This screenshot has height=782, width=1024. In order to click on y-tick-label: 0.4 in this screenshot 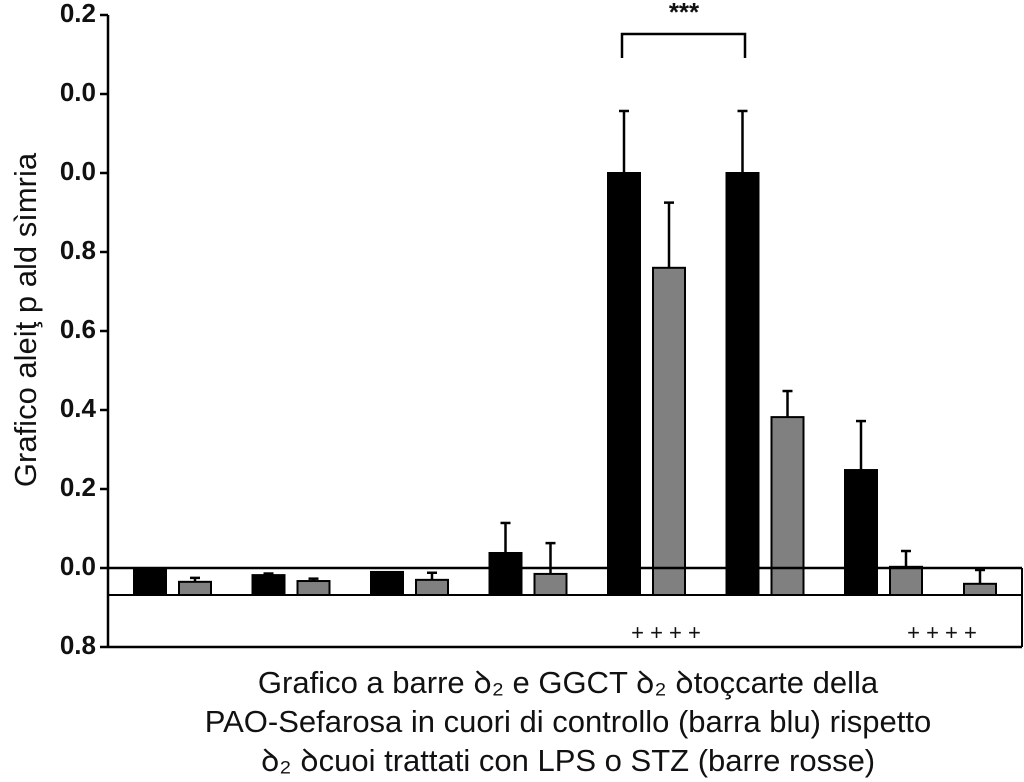, I will do `click(78, 408)`.